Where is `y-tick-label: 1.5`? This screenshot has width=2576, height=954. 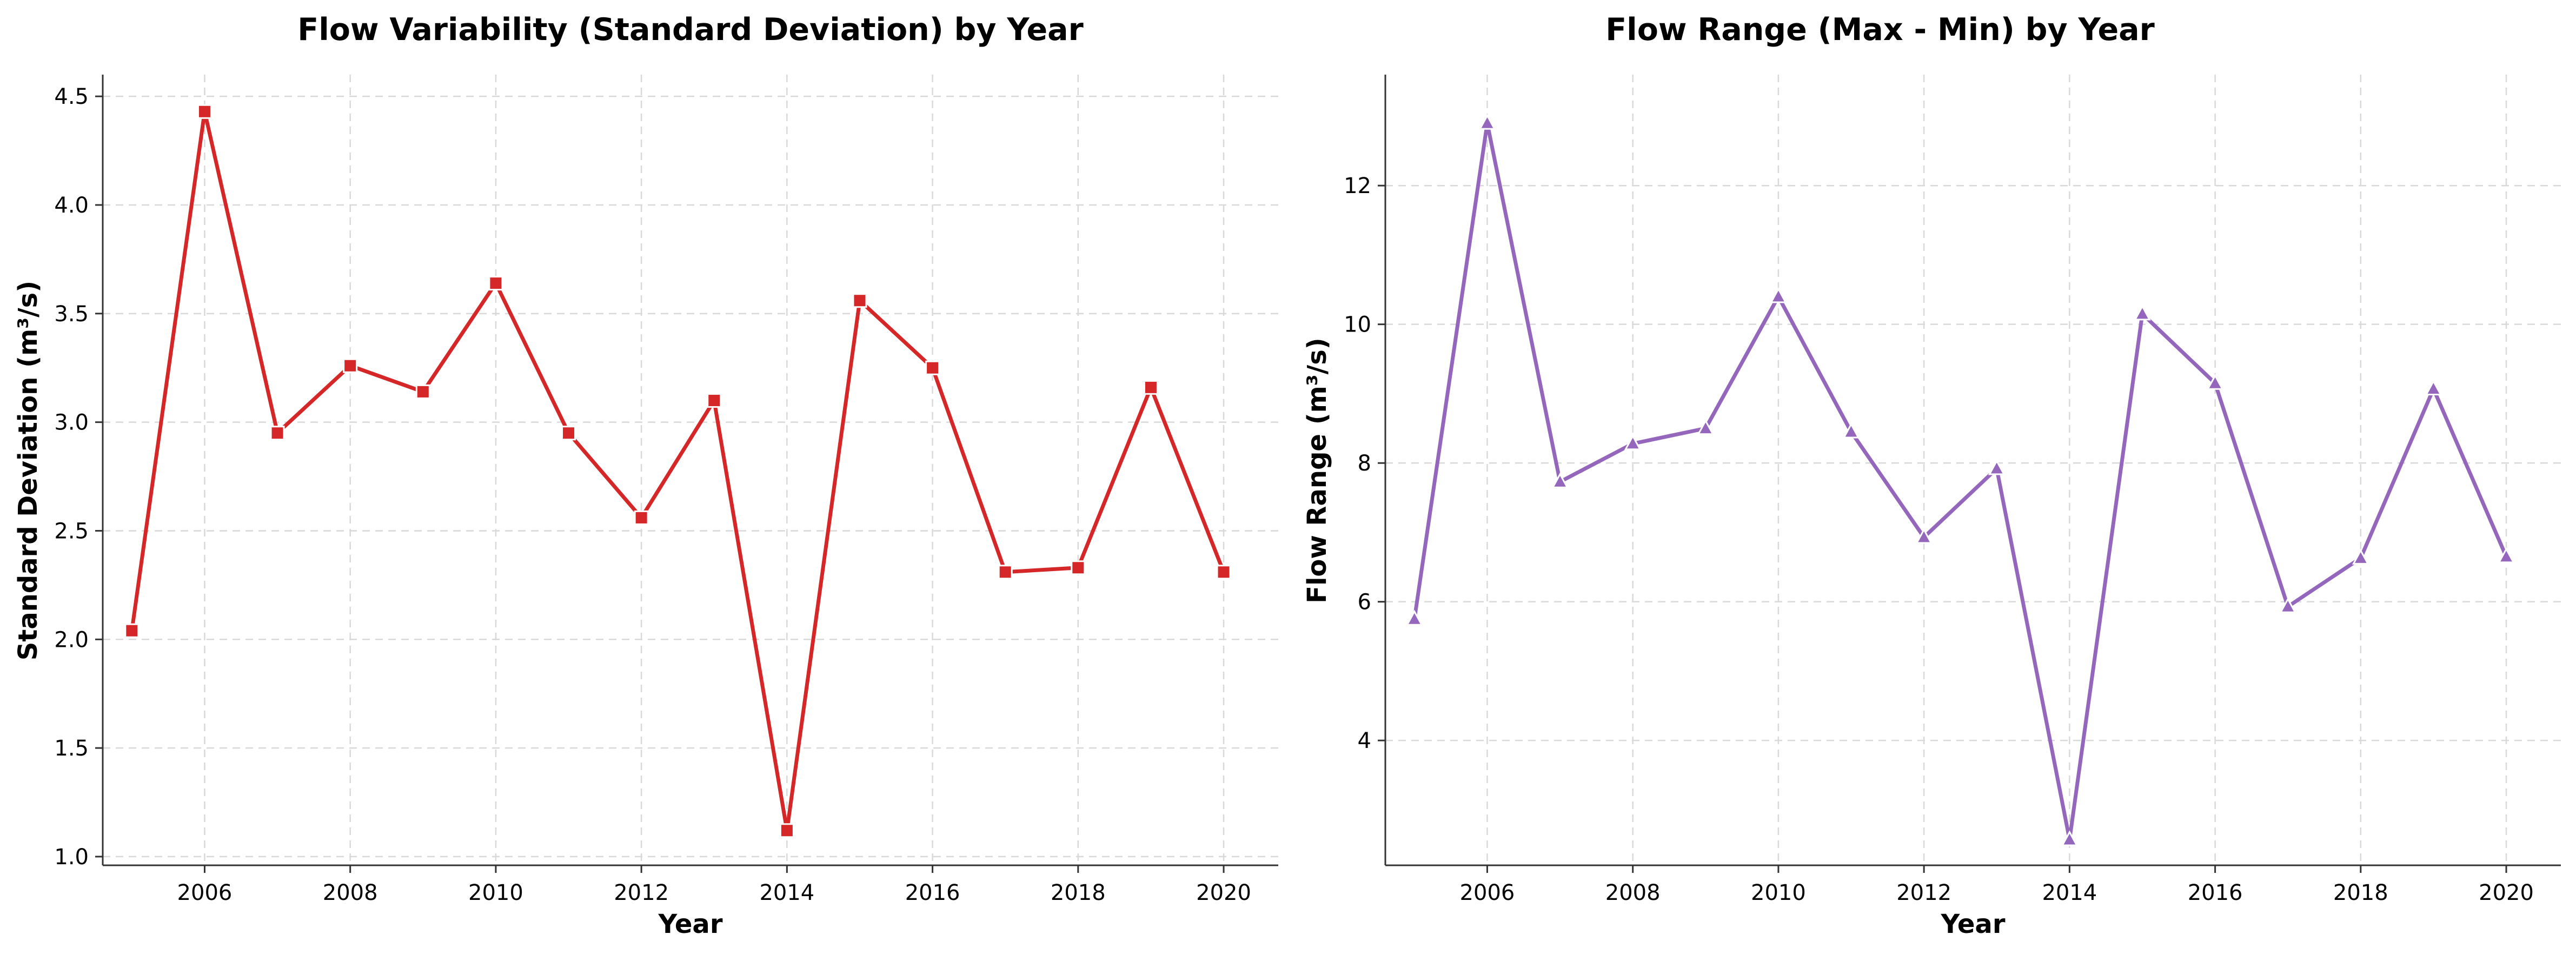
y-tick-label: 1.5 is located at coordinates (71, 749).